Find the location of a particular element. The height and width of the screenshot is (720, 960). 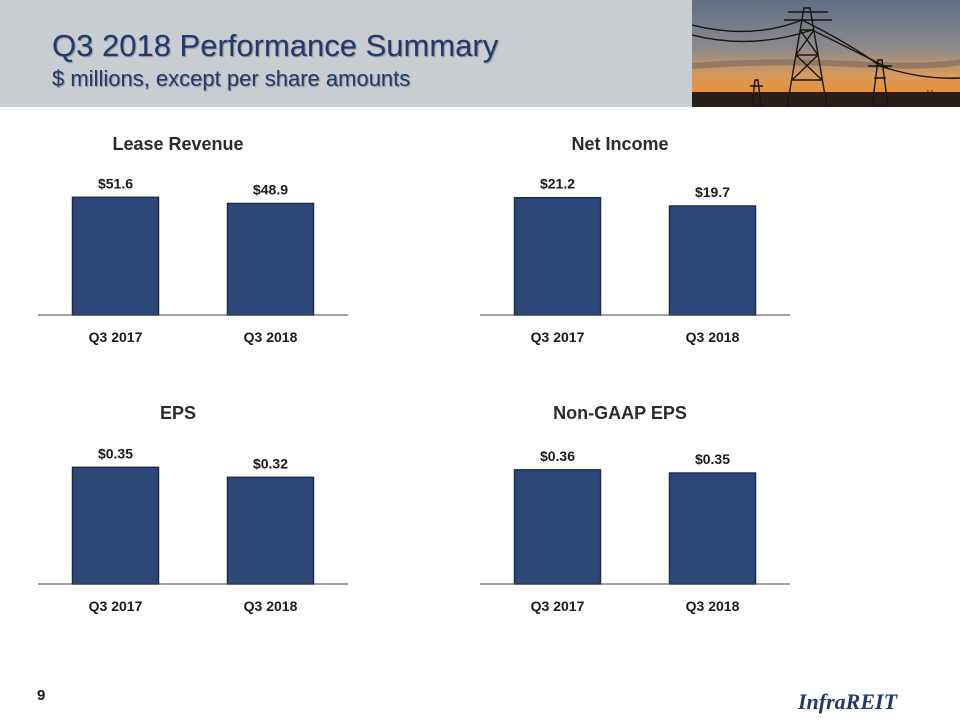

chart-title: Lease Revenue is located at coordinates (177, 144).